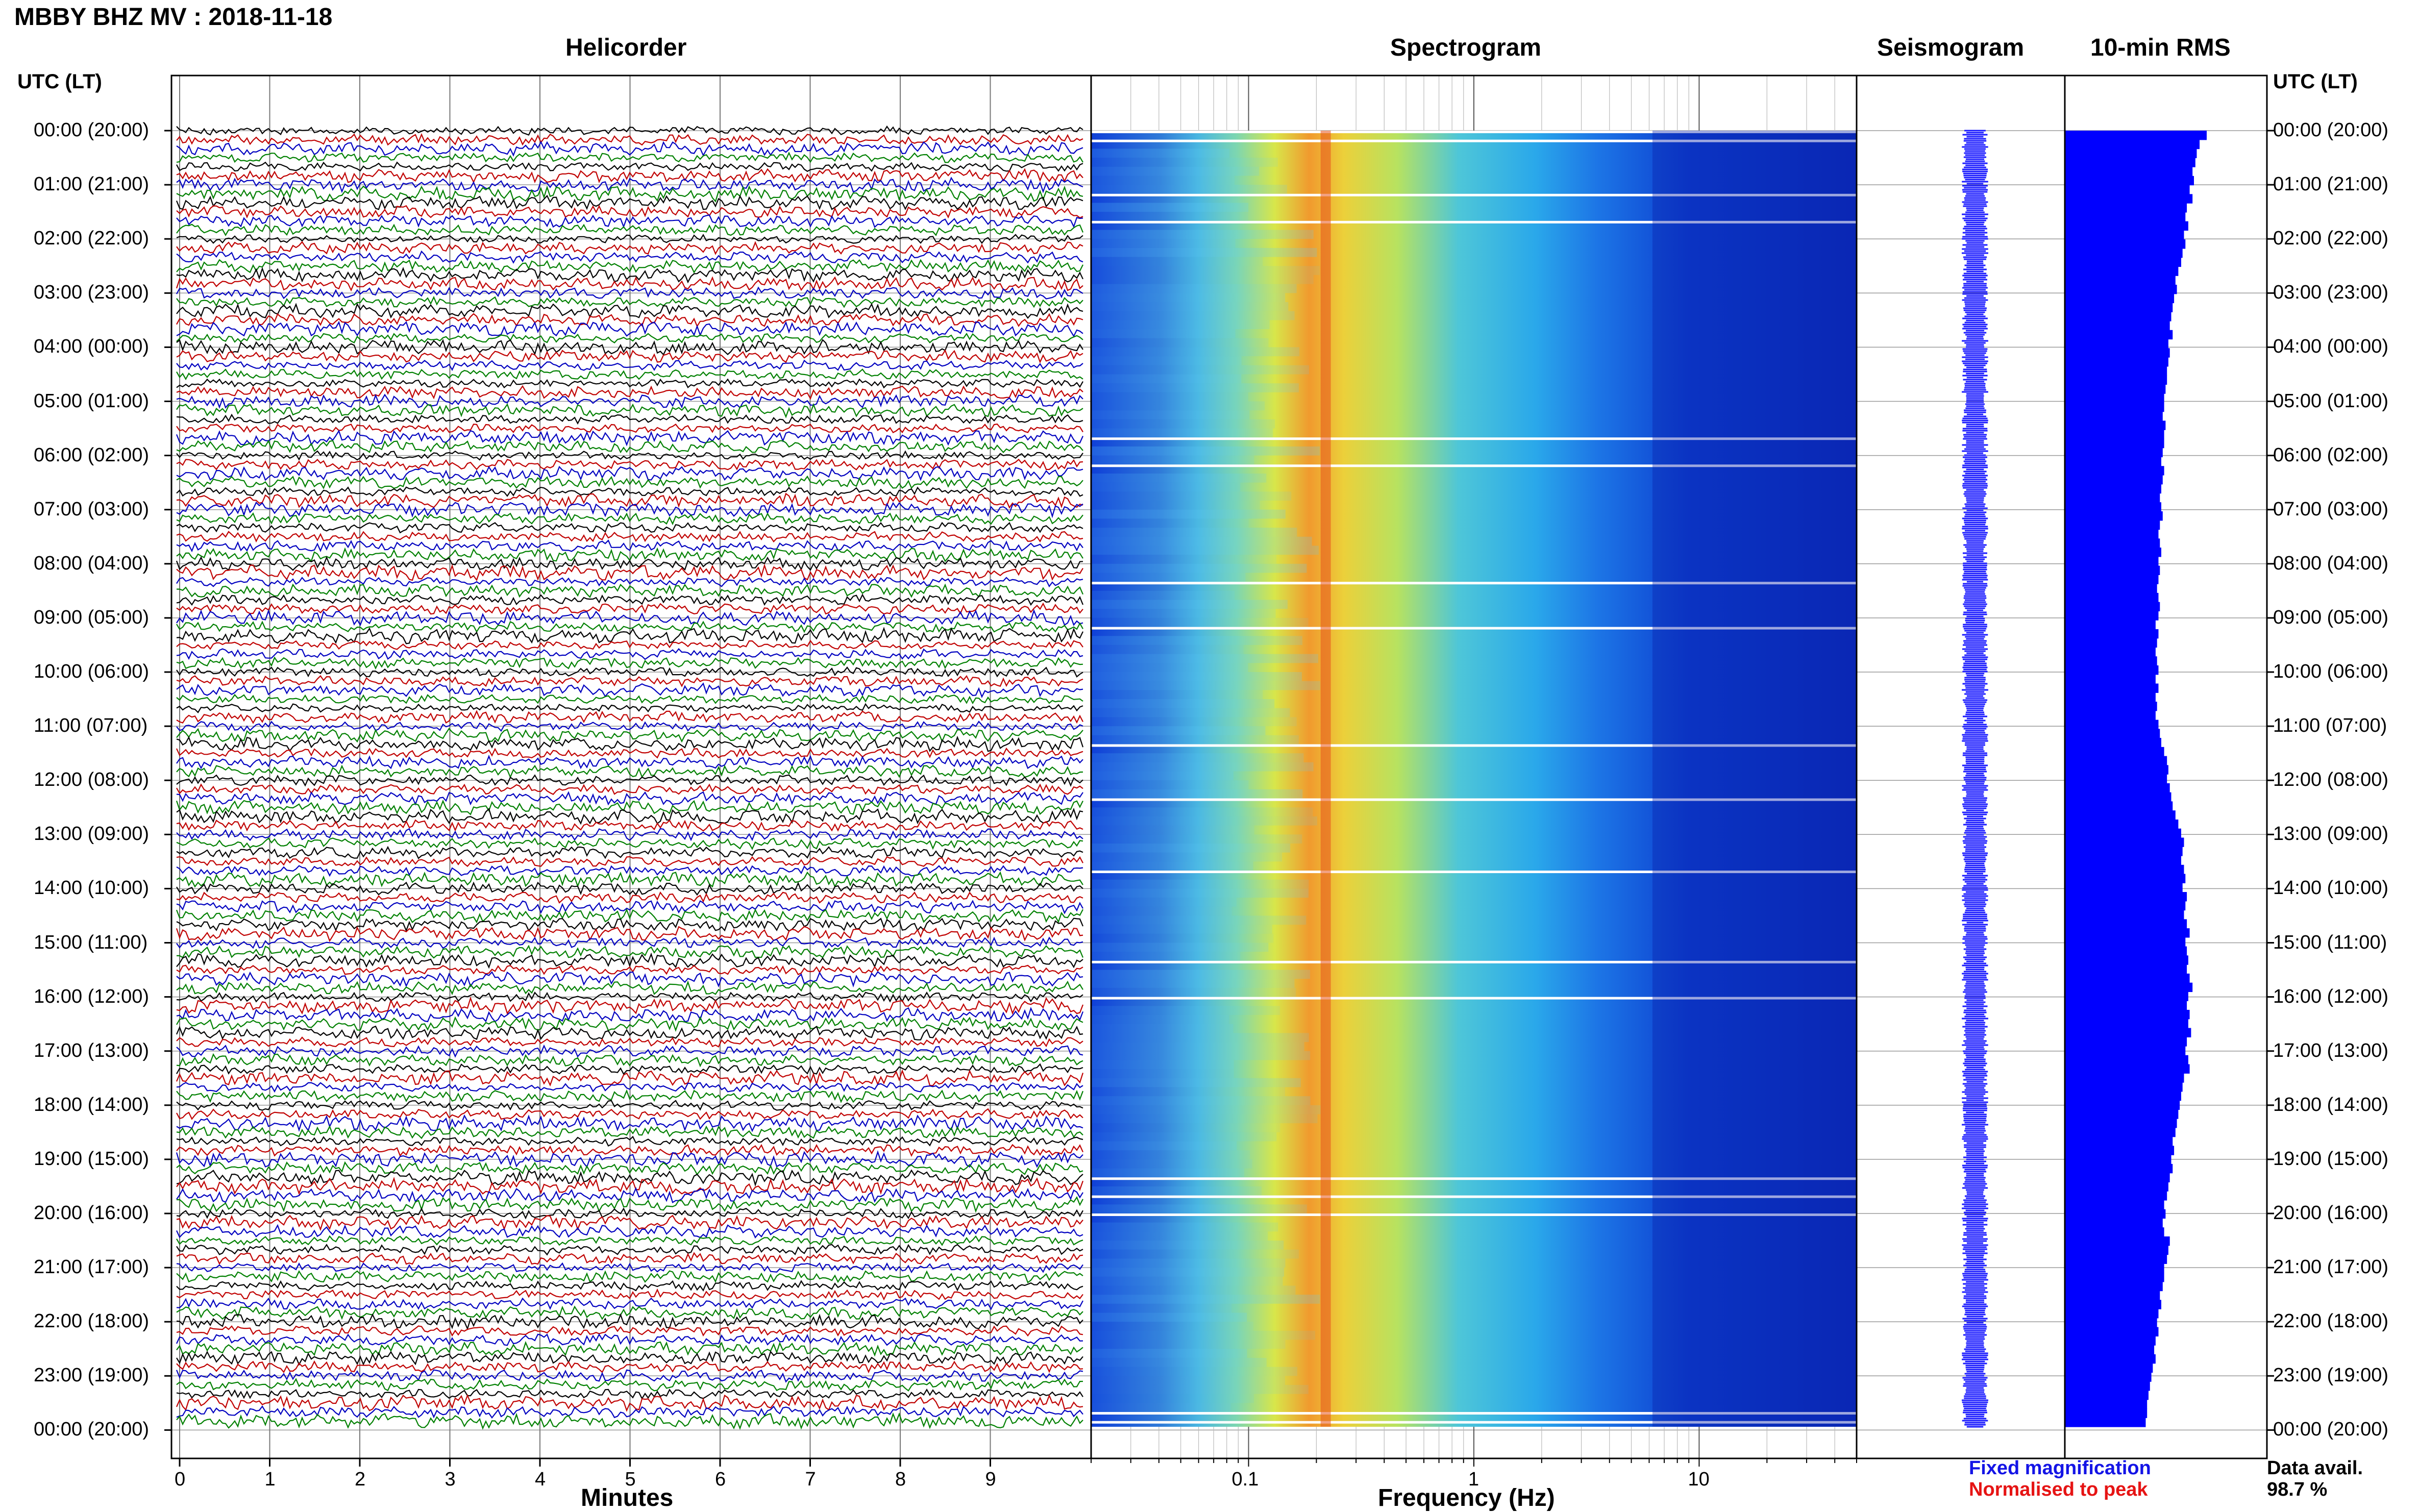 The height and width of the screenshot is (1512, 2419). Describe the element at coordinates (91, 726) in the screenshot. I see `hour-label-left: 11:00 (07:00)` at that location.